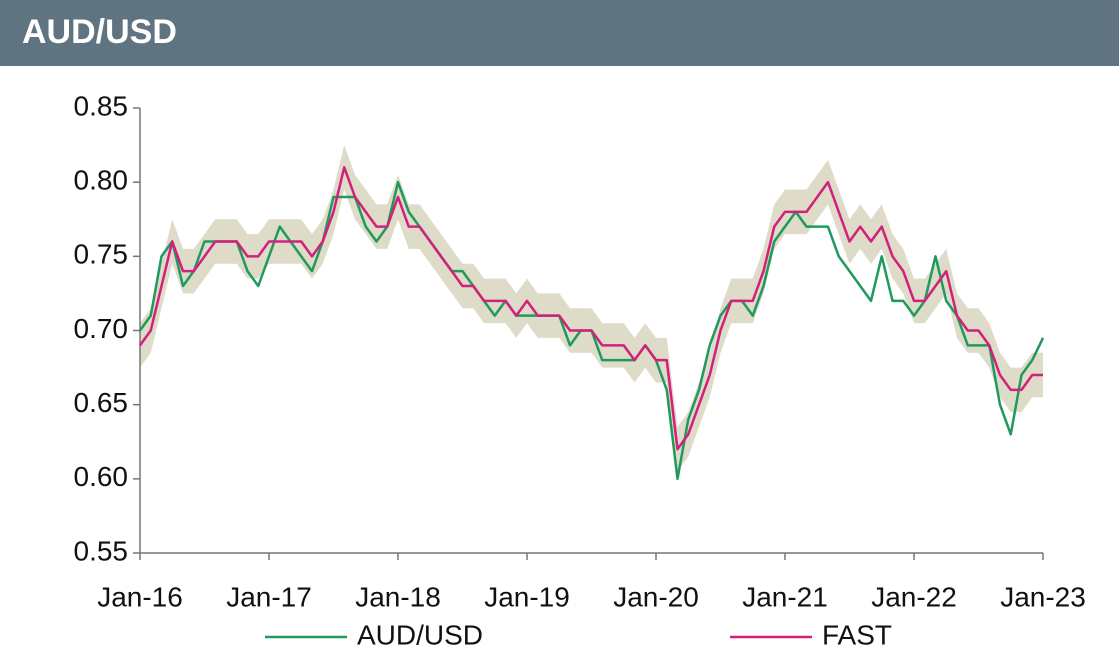  I want to click on y-tick-label: 0.55, so click(101, 550).